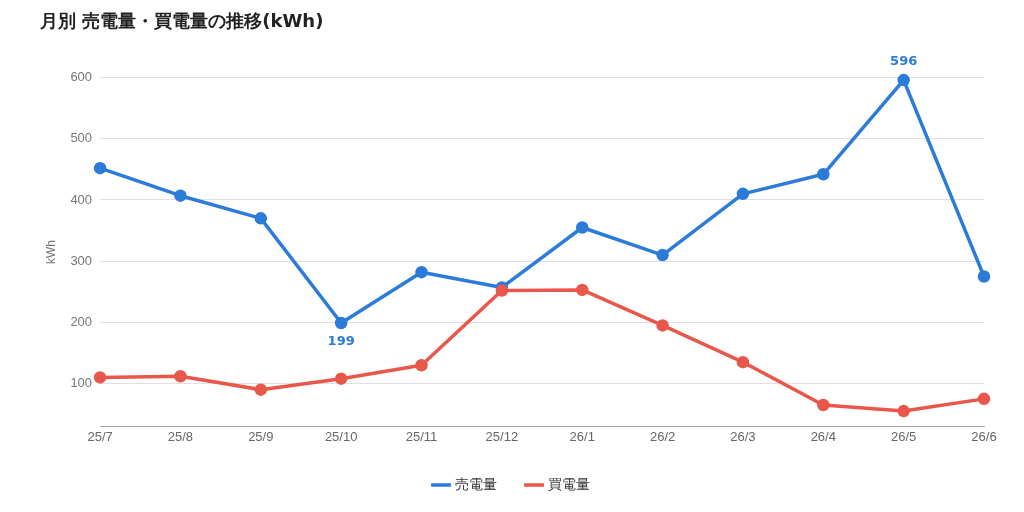 The height and width of the screenshot is (512, 1024). Describe the element at coordinates (100, 436) in the screenshot. I see `x-tick-label: 25/7` at that location.